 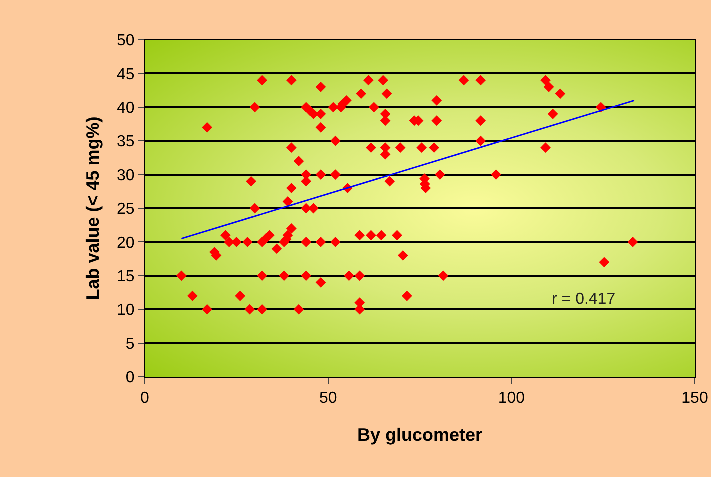 What do you see at coordinates (130, 378) in the screenshot?
I see `y-tick-label: 0` at bounding box center [130, 378].